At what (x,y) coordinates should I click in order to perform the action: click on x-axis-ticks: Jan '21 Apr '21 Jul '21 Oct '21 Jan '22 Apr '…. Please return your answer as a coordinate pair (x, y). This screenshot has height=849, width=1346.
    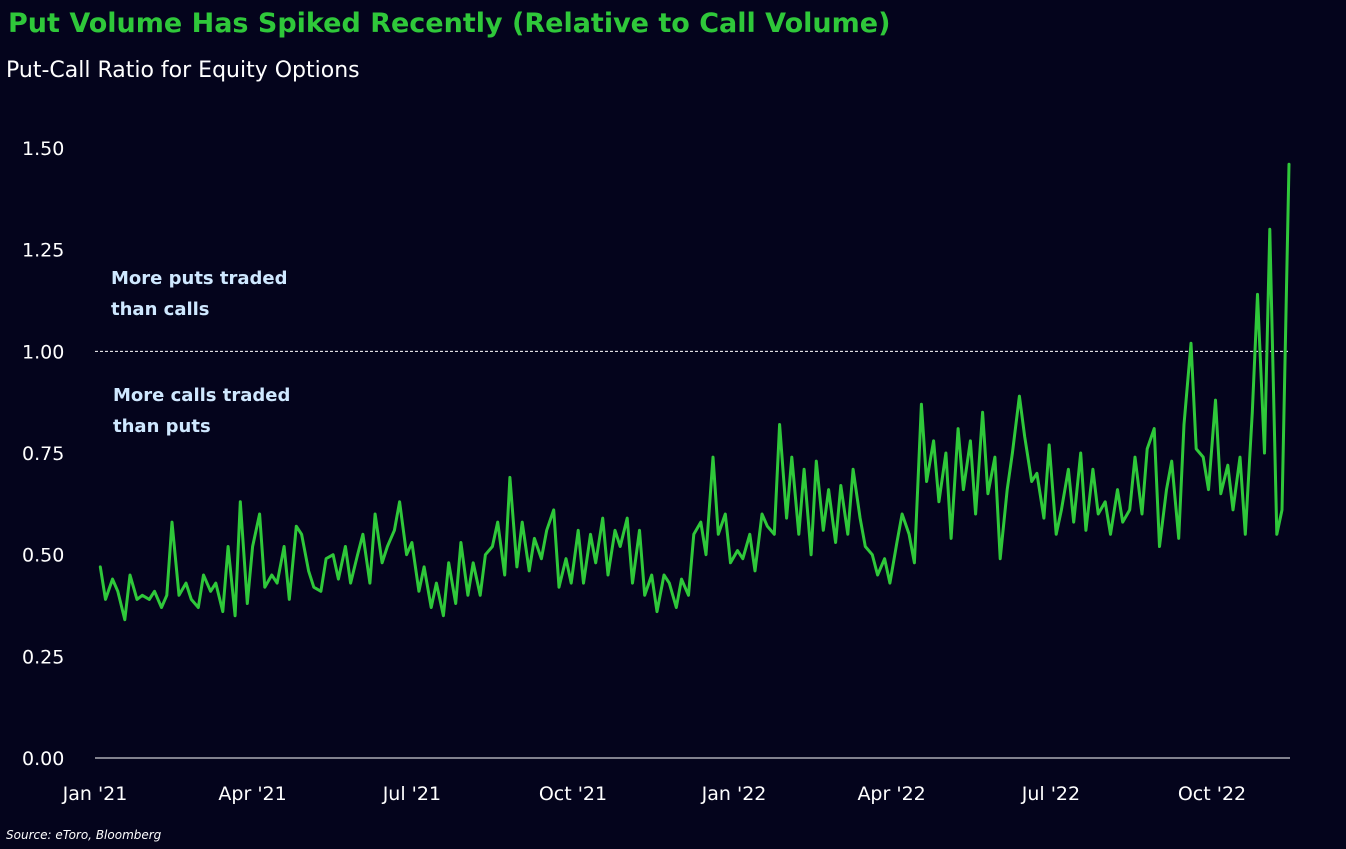
    Looking at the image, I should click on (654, 794).